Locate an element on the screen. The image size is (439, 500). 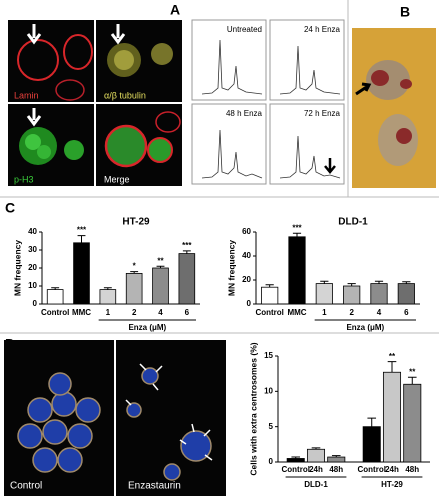
chart-title: HT-29 is located at coordinates (136, 222).